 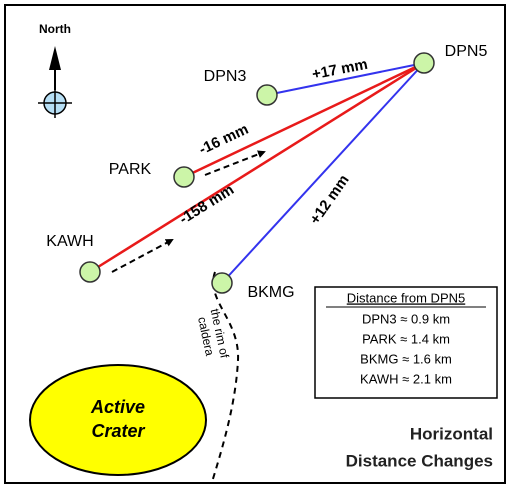 I want to click on legend-row: PARK ≈ 1.4 km, so click(x=406, y=338).